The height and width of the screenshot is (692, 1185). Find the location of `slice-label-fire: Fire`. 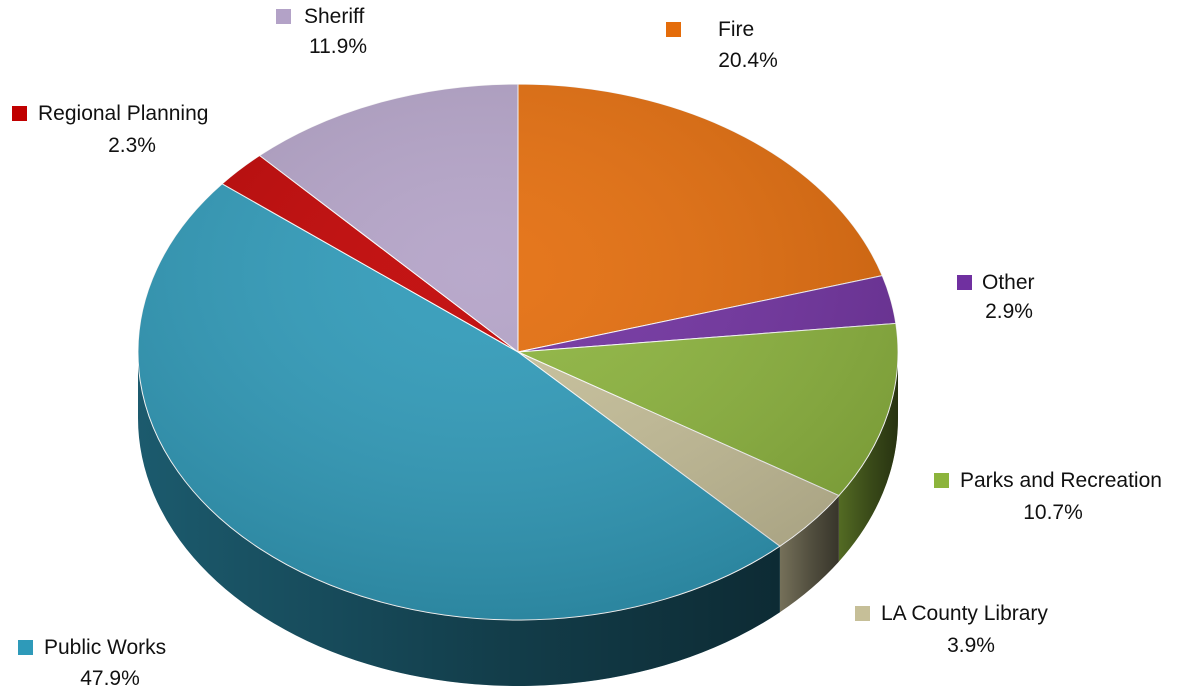

slice-label-fire: Fire is located at coordinates (736, 29).